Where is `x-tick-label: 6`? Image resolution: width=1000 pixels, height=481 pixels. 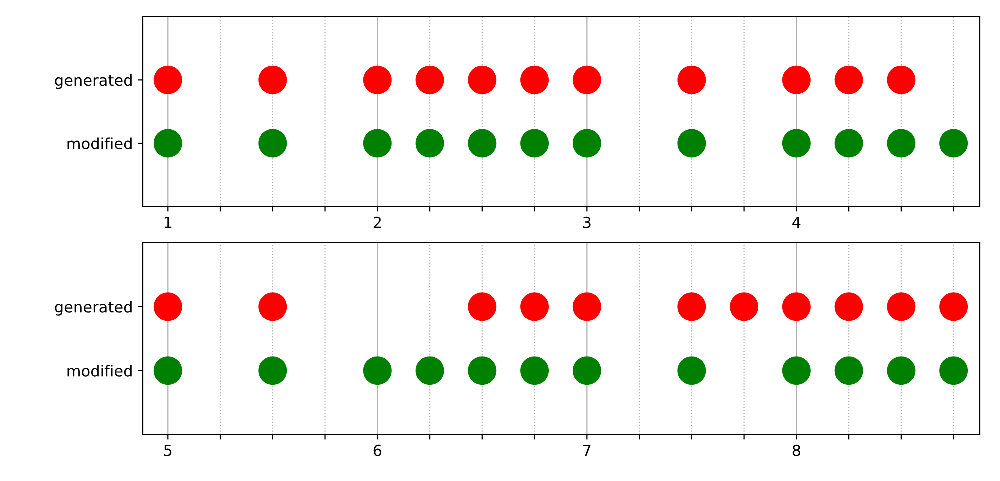 x-tick-label: 6 is located at coordinates (378, 450).